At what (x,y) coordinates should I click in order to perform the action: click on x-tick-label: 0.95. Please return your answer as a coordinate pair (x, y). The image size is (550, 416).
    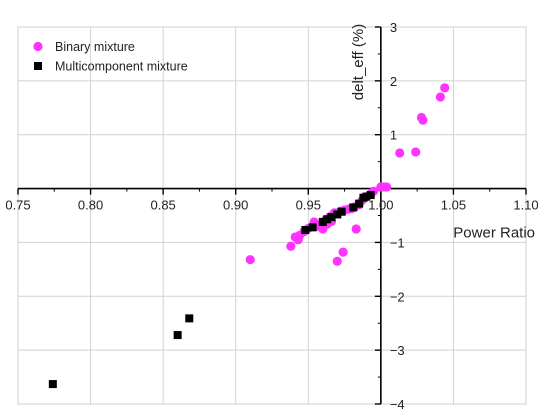
    Looking at the image, I should click on (308, 205).